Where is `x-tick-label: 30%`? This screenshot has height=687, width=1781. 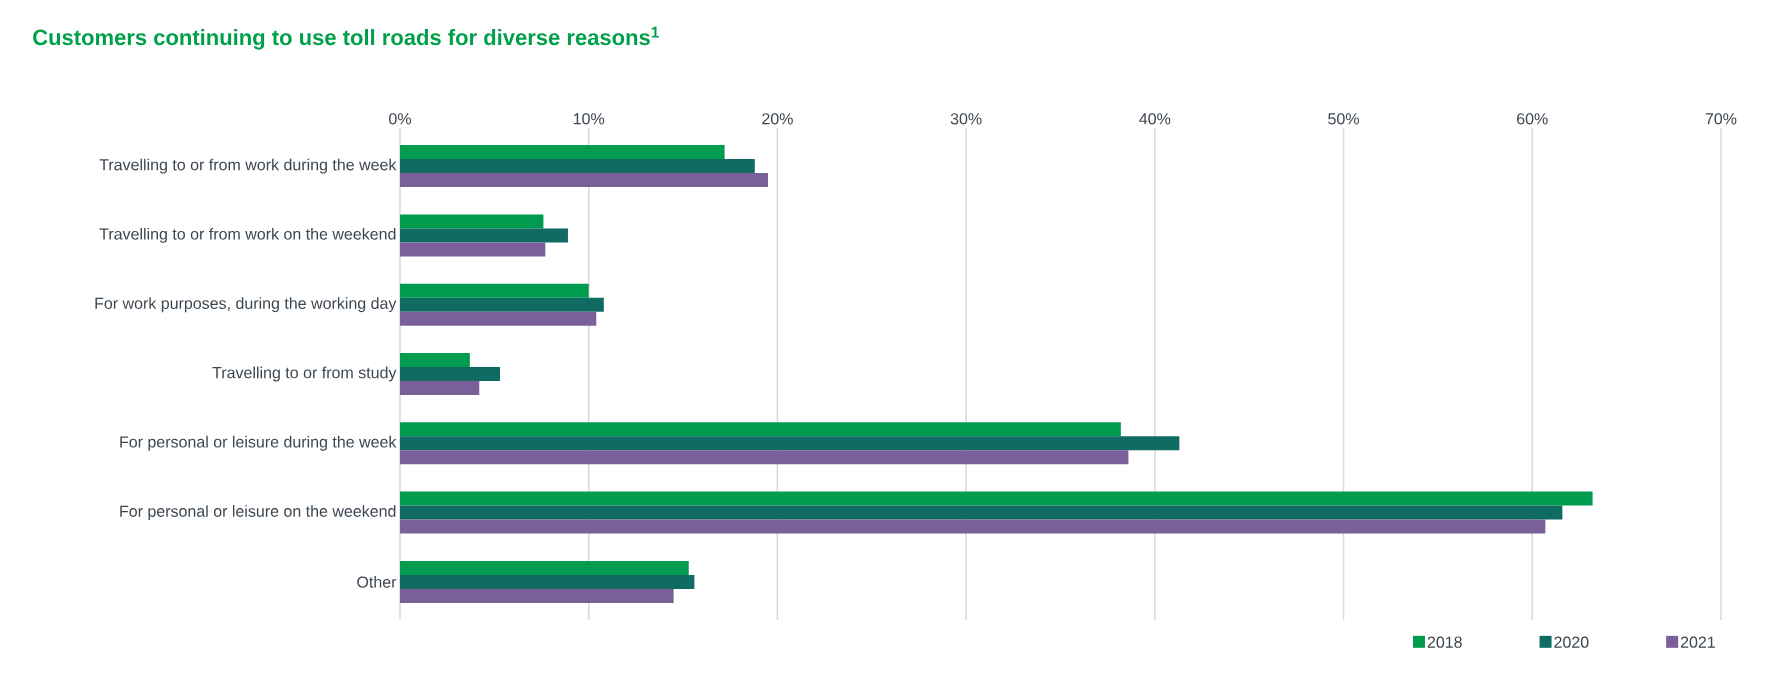
x-tick-label: 30% is located at coordinates (966, 119).